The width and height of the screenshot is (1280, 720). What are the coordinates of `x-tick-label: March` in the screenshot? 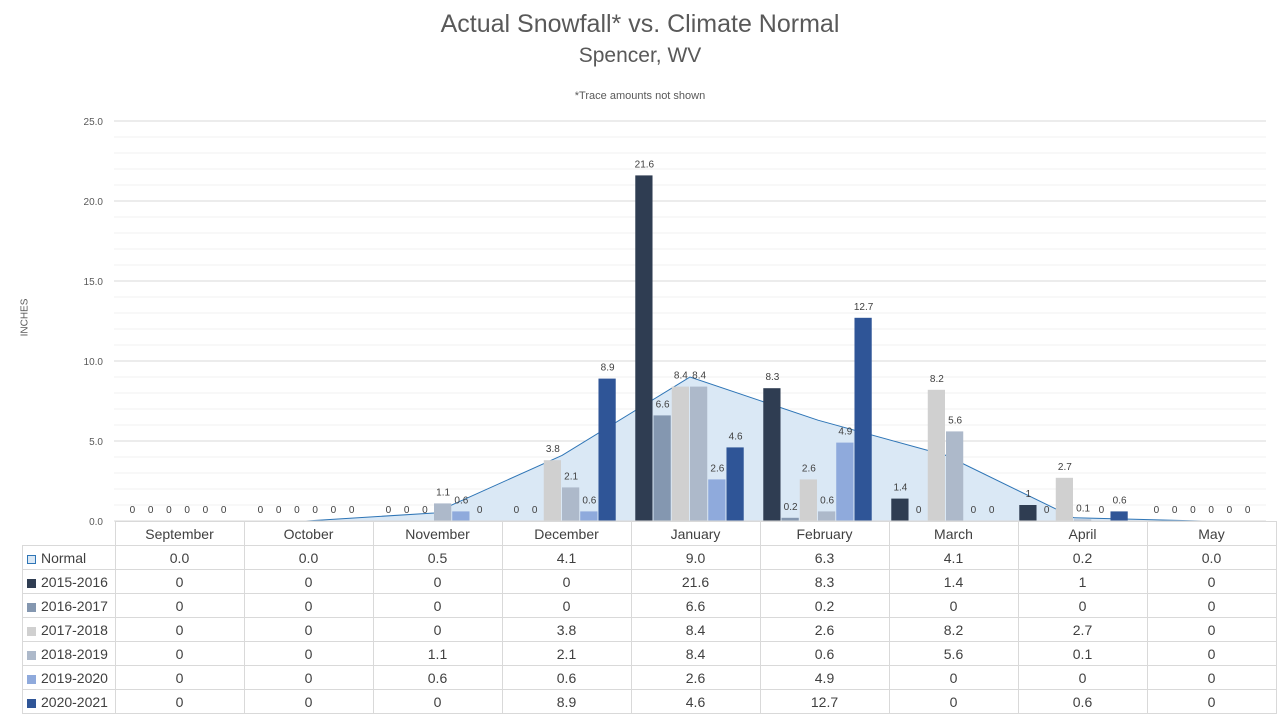 It's located at (953, 533).